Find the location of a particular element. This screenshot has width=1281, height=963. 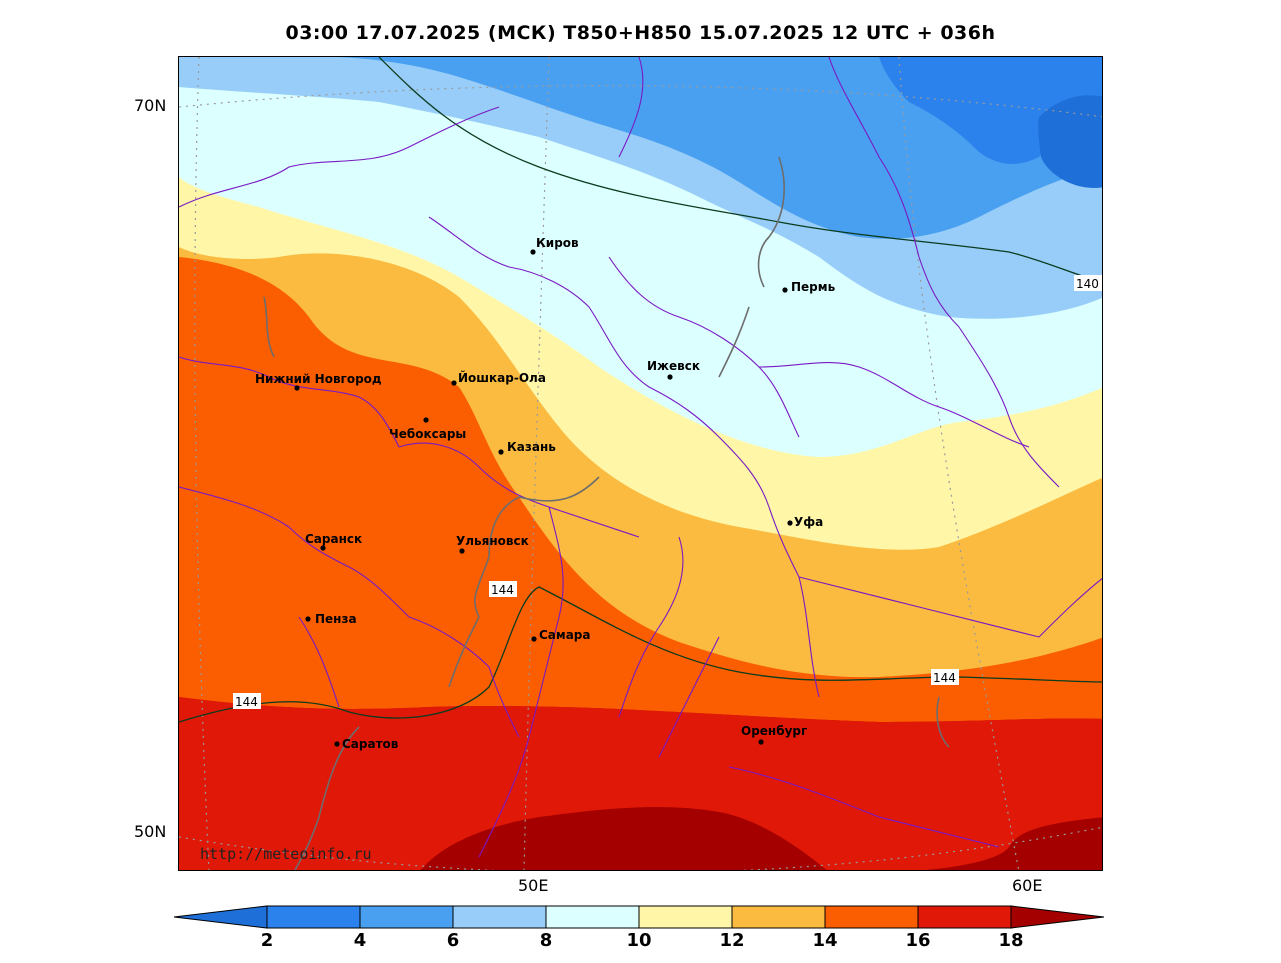

colorbar-high-extension is located at coordinates (1057, 917).